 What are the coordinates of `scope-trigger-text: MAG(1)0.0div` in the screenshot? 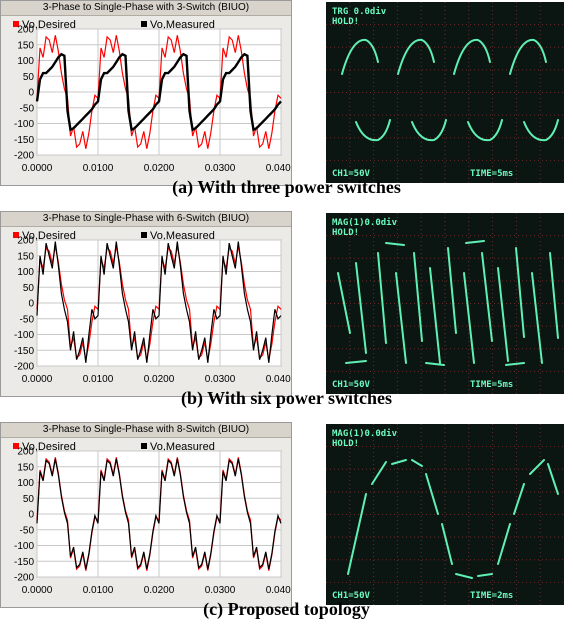 It's located at (365, 222).